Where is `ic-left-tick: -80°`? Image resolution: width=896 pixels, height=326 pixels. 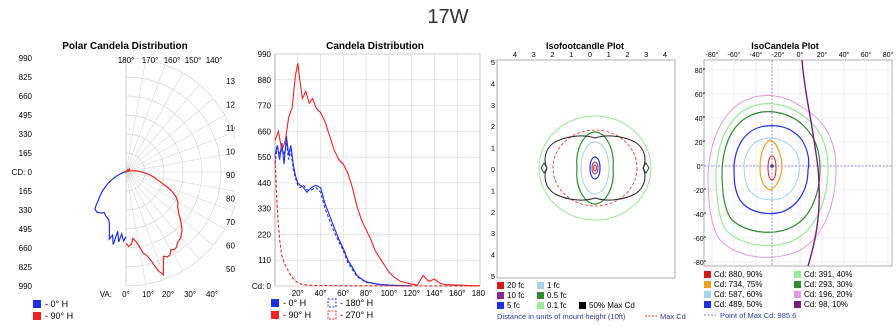 ic-left-tick: -80° is located at coordinates (700, 263).